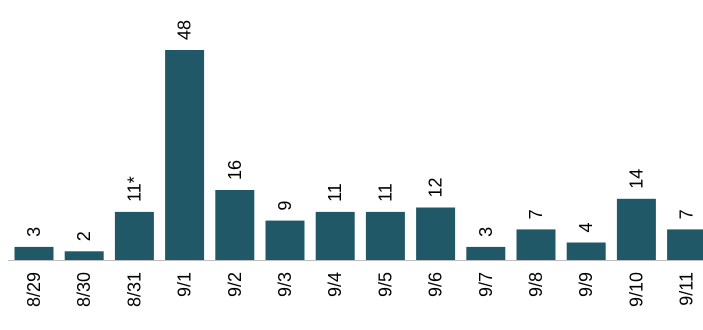 This screenshot has width=703, height=330. What do you see at coordinates (687, 289) in the screenshot?
I see `x-tick-label-9-11: 9/11` at bounding box center [687, 289].